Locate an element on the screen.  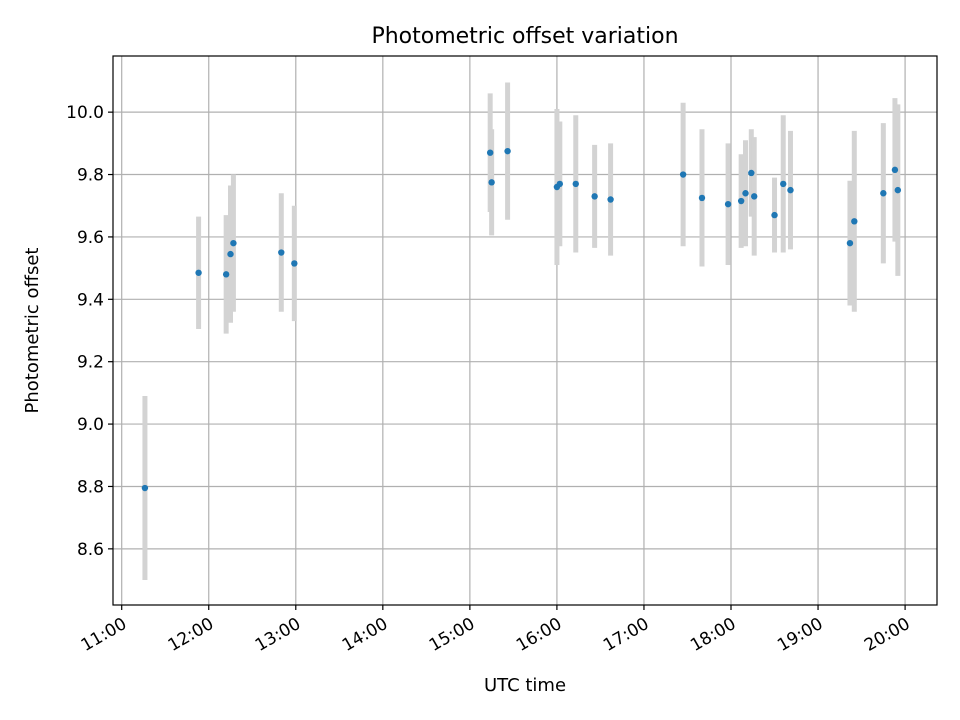
y-tick-label: 9.4 is located at coordinates (90, 300).